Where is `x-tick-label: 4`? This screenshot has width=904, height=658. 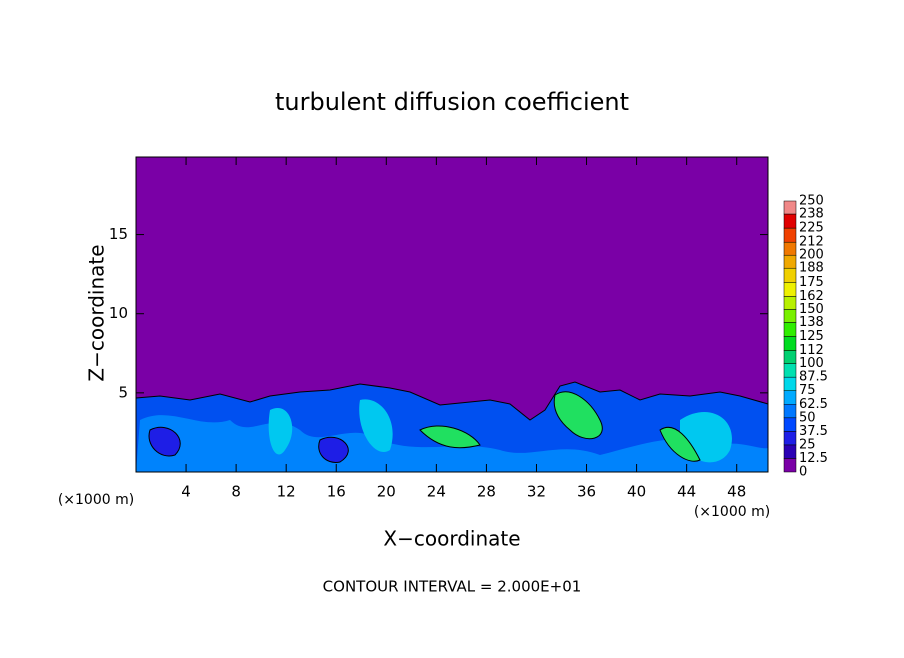 x-tick-label: 4 is located at coordinates (186, 492).